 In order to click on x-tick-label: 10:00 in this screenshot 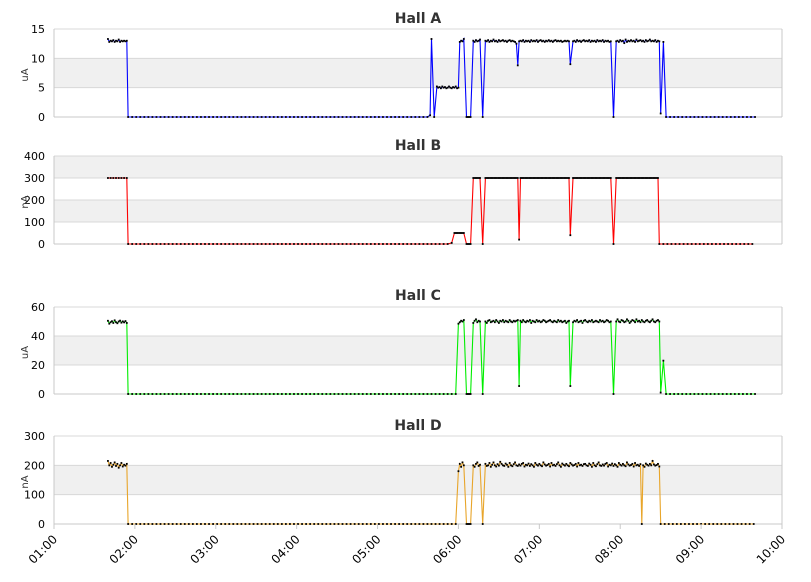, I will do `click(771, 549)`.